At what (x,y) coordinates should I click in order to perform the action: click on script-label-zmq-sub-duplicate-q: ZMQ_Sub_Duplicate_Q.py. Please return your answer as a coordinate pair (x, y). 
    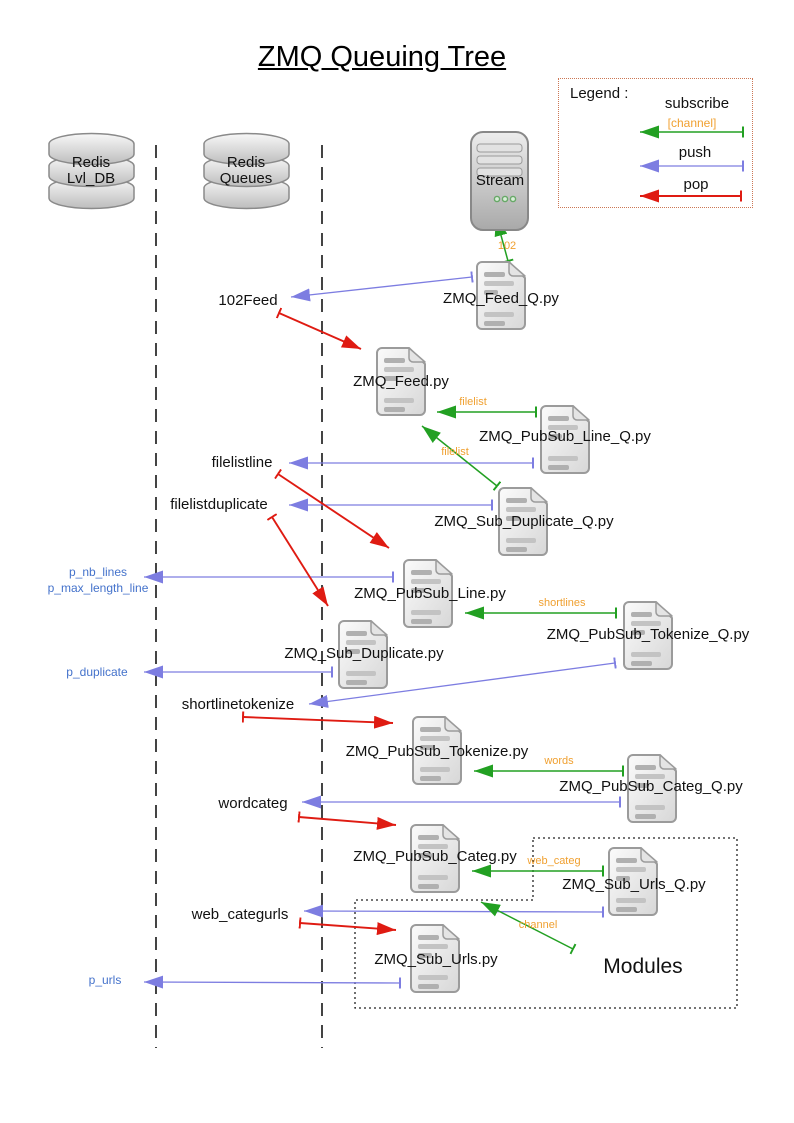
    Looking at the image, I should click on (524, 521).